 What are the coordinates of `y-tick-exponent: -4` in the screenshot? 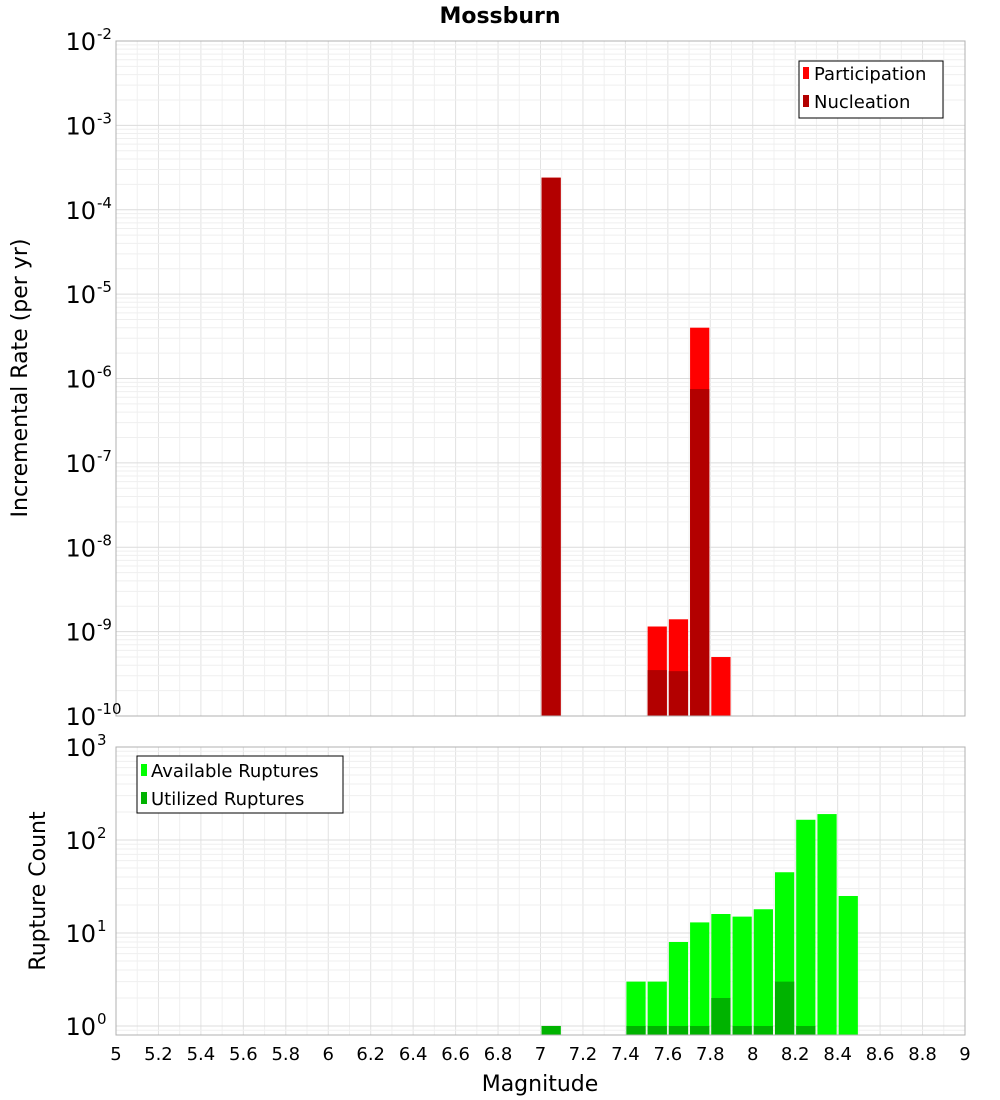 It's located at (104, 203).